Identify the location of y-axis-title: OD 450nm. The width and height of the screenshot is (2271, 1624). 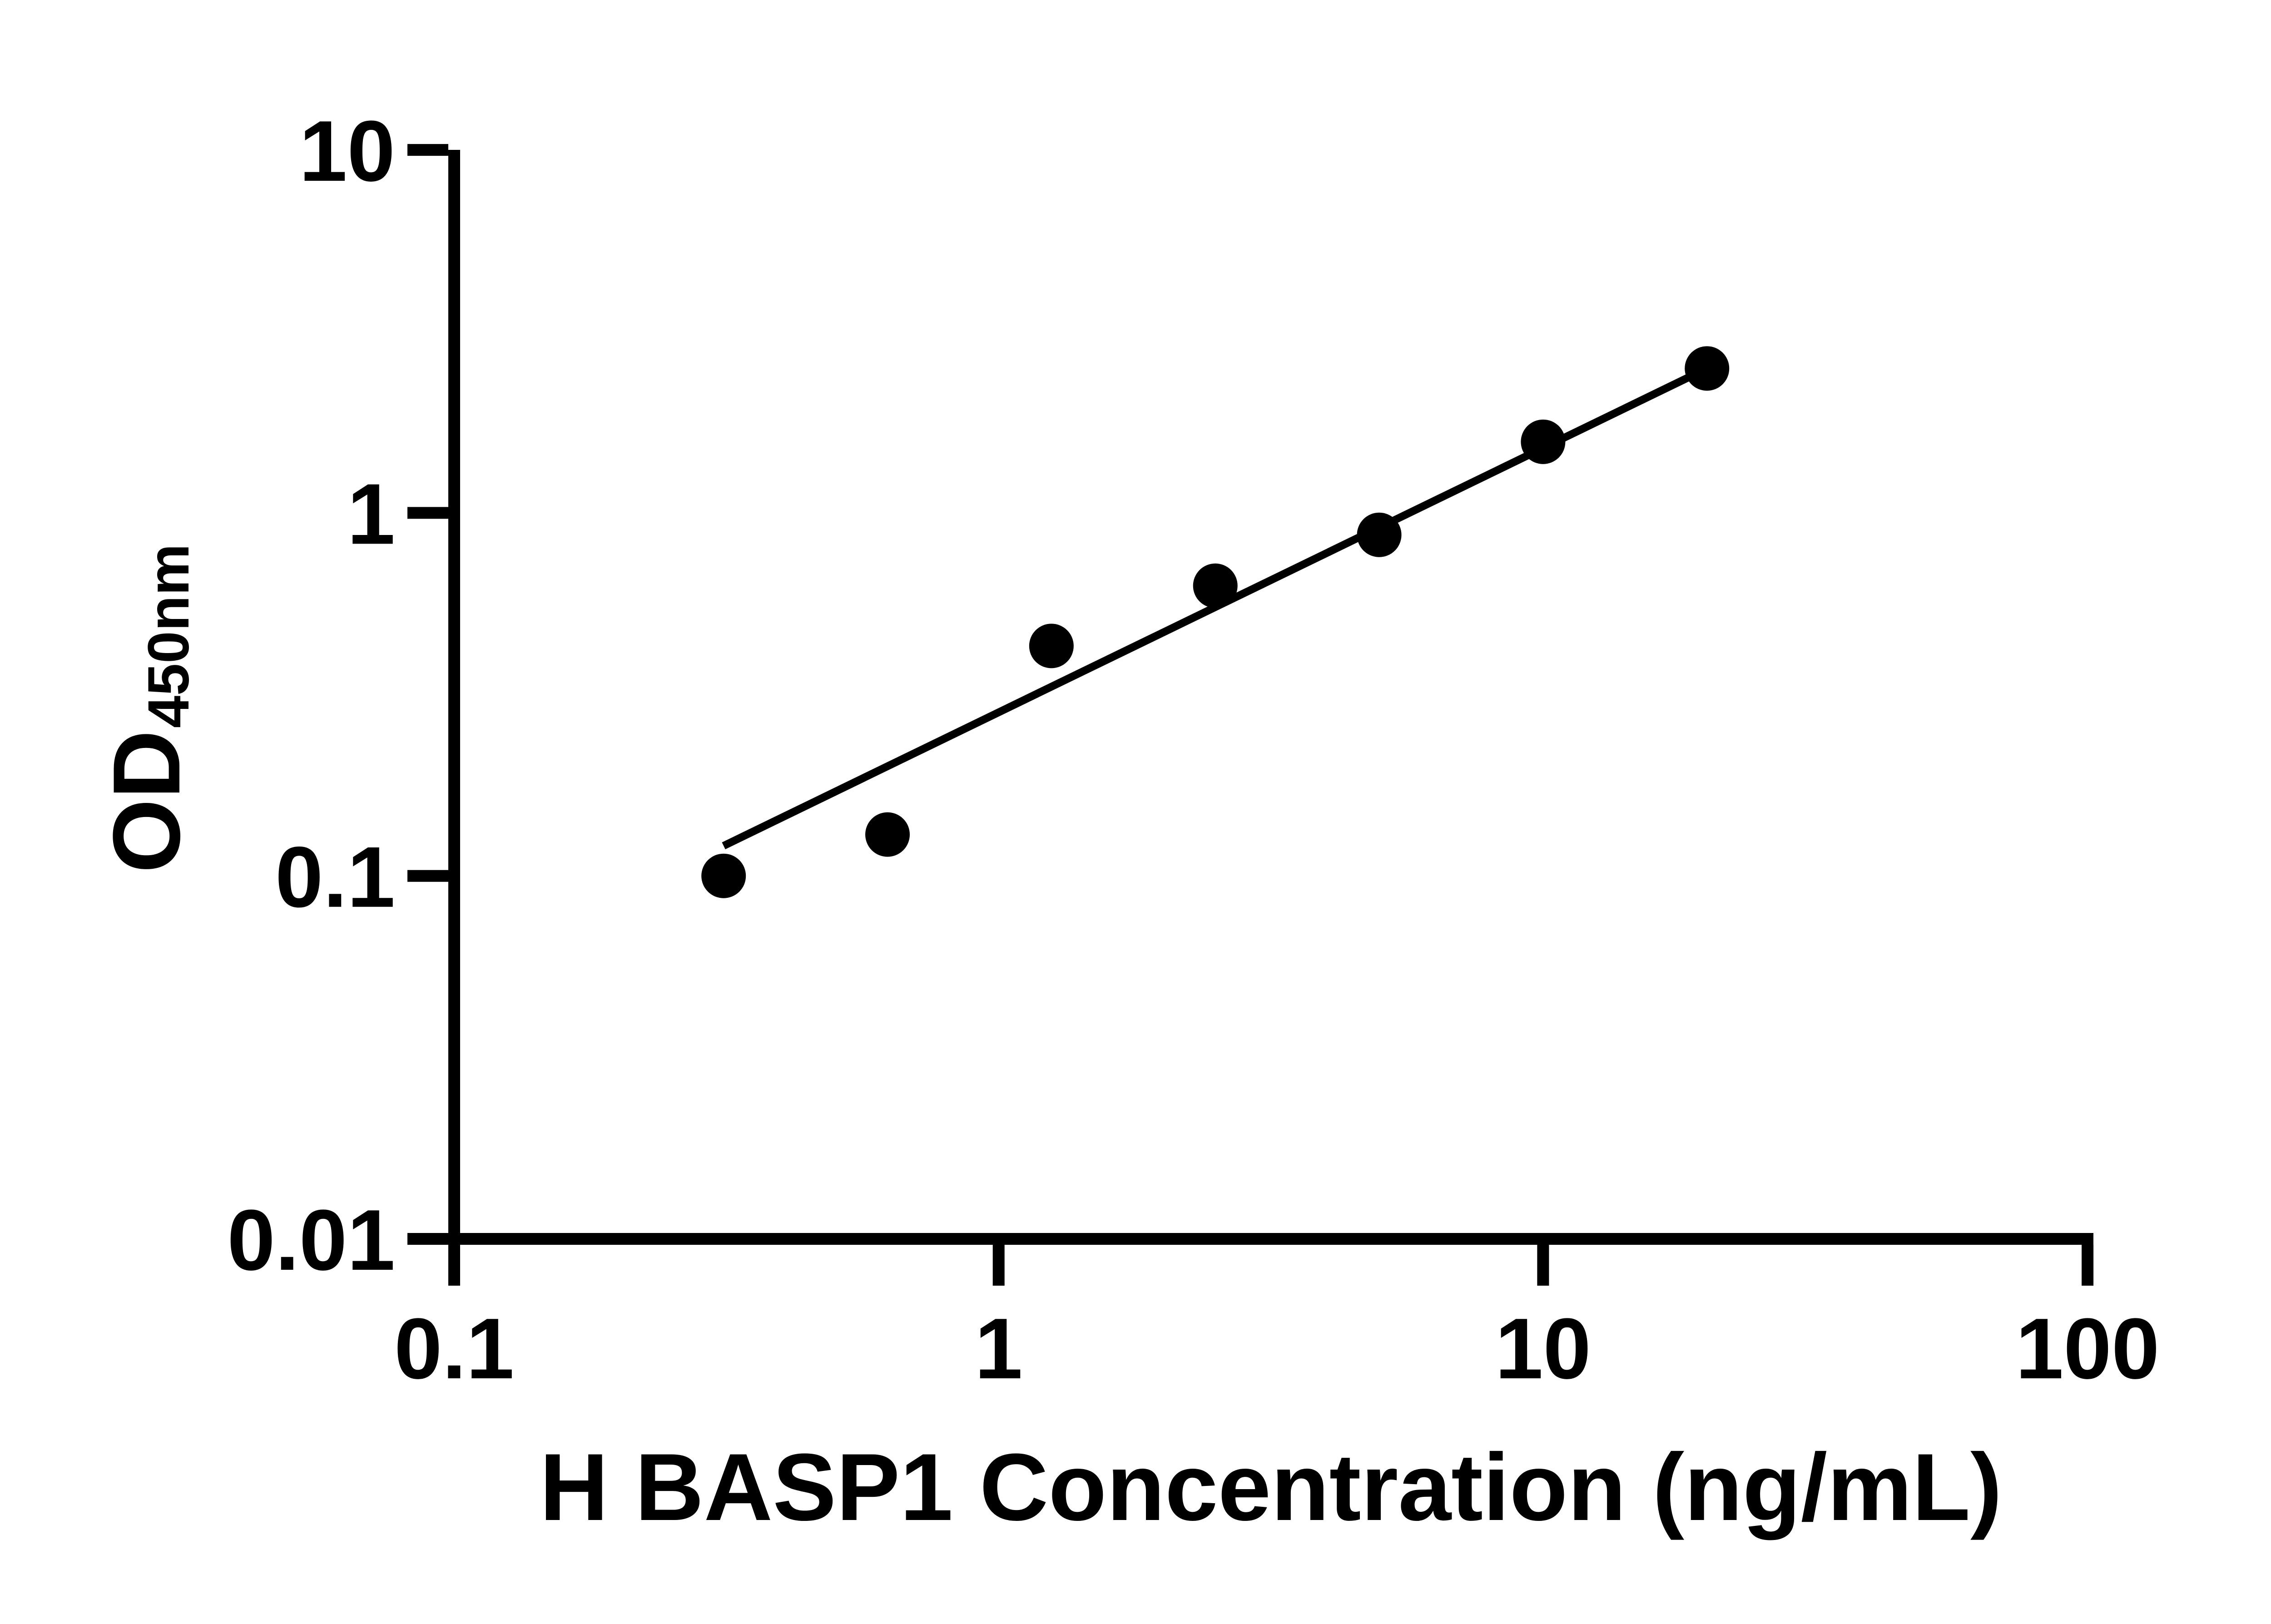
(147, 708).